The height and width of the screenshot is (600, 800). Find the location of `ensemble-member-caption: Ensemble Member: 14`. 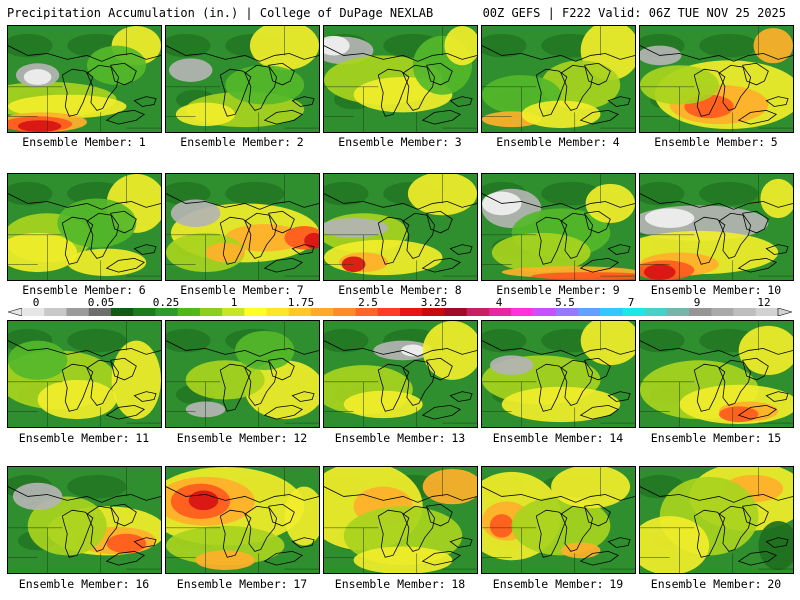

ensemble-member-caption: Ensemble Member: 14 is located at coordinates (558, 438).